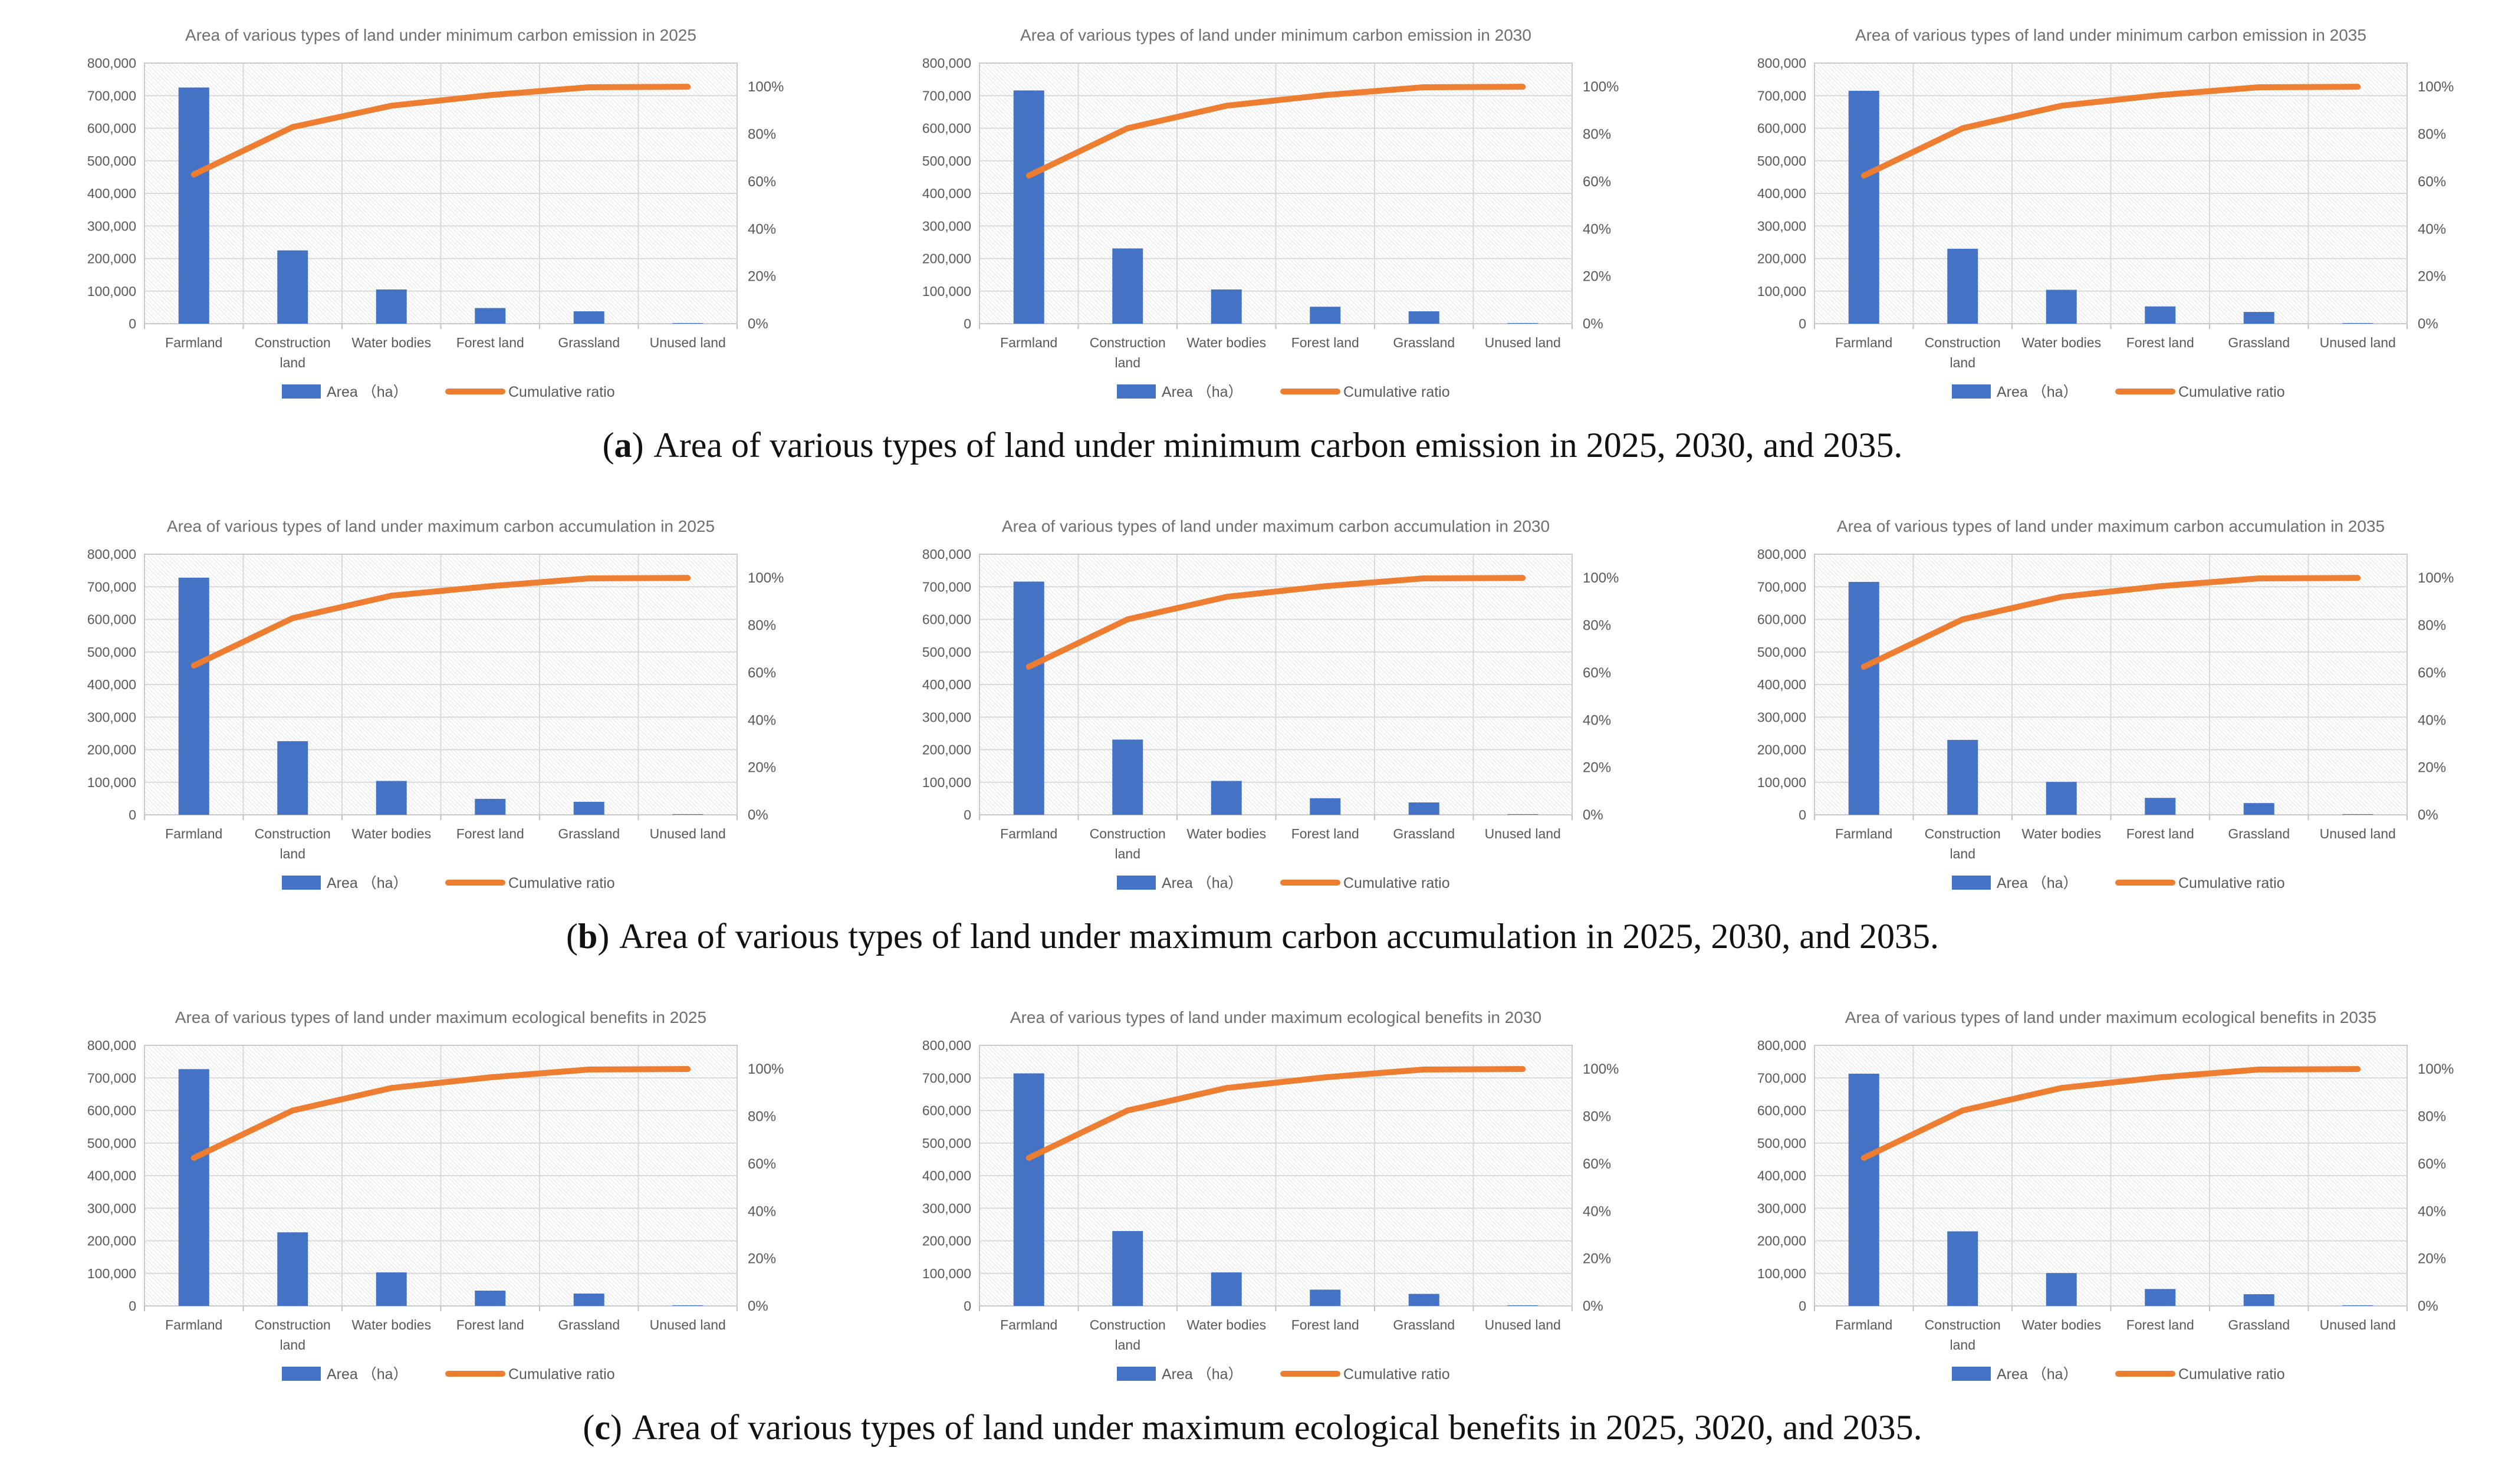 Image resolution: width=2505 pixels, height=1484 pixels. I want to click on category-label: Construction, so click(1963, 342).